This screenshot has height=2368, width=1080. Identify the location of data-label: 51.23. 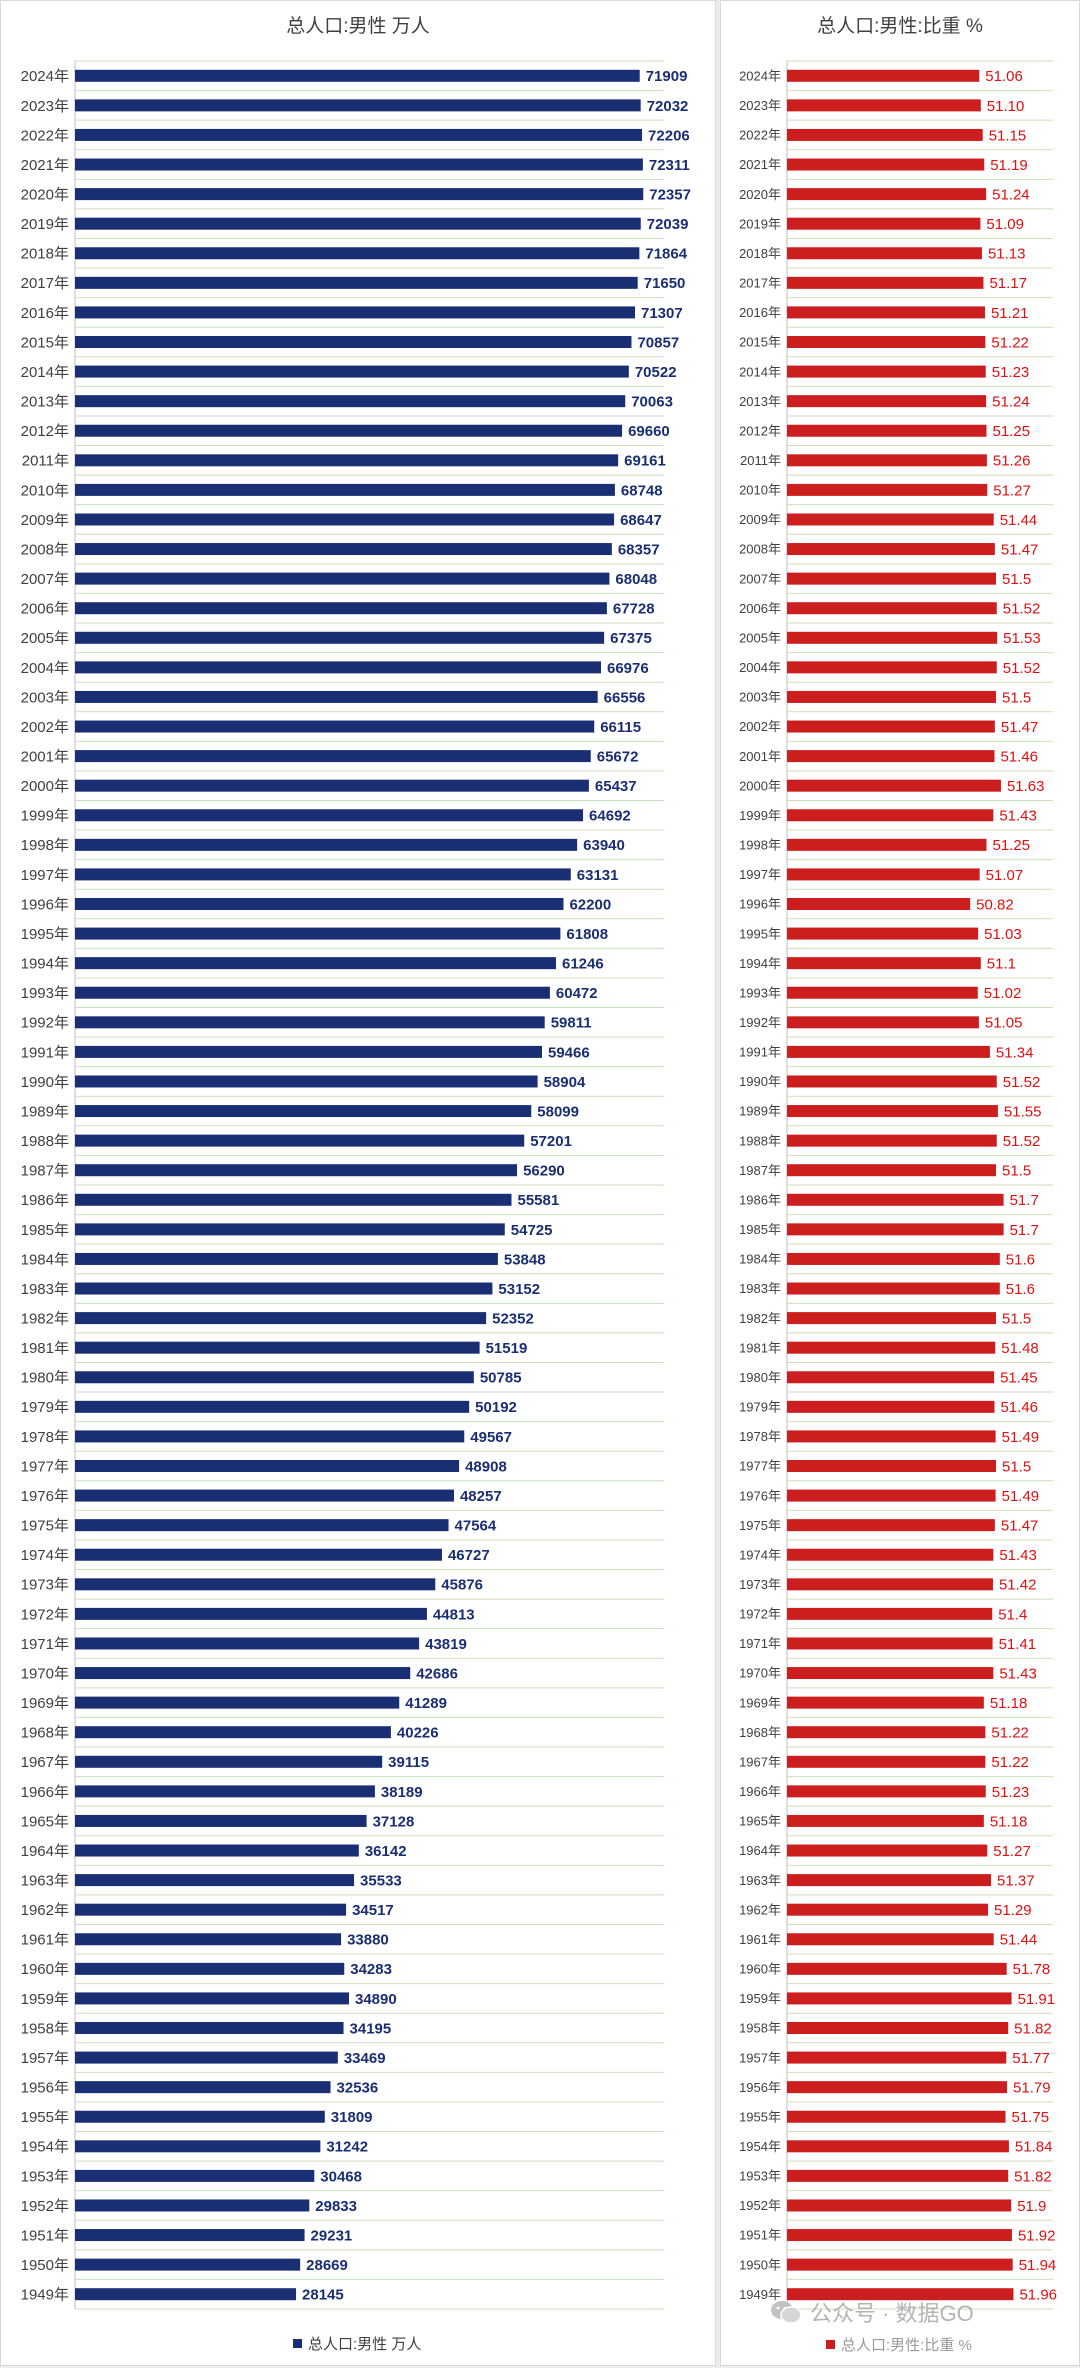
(1011, 1792).